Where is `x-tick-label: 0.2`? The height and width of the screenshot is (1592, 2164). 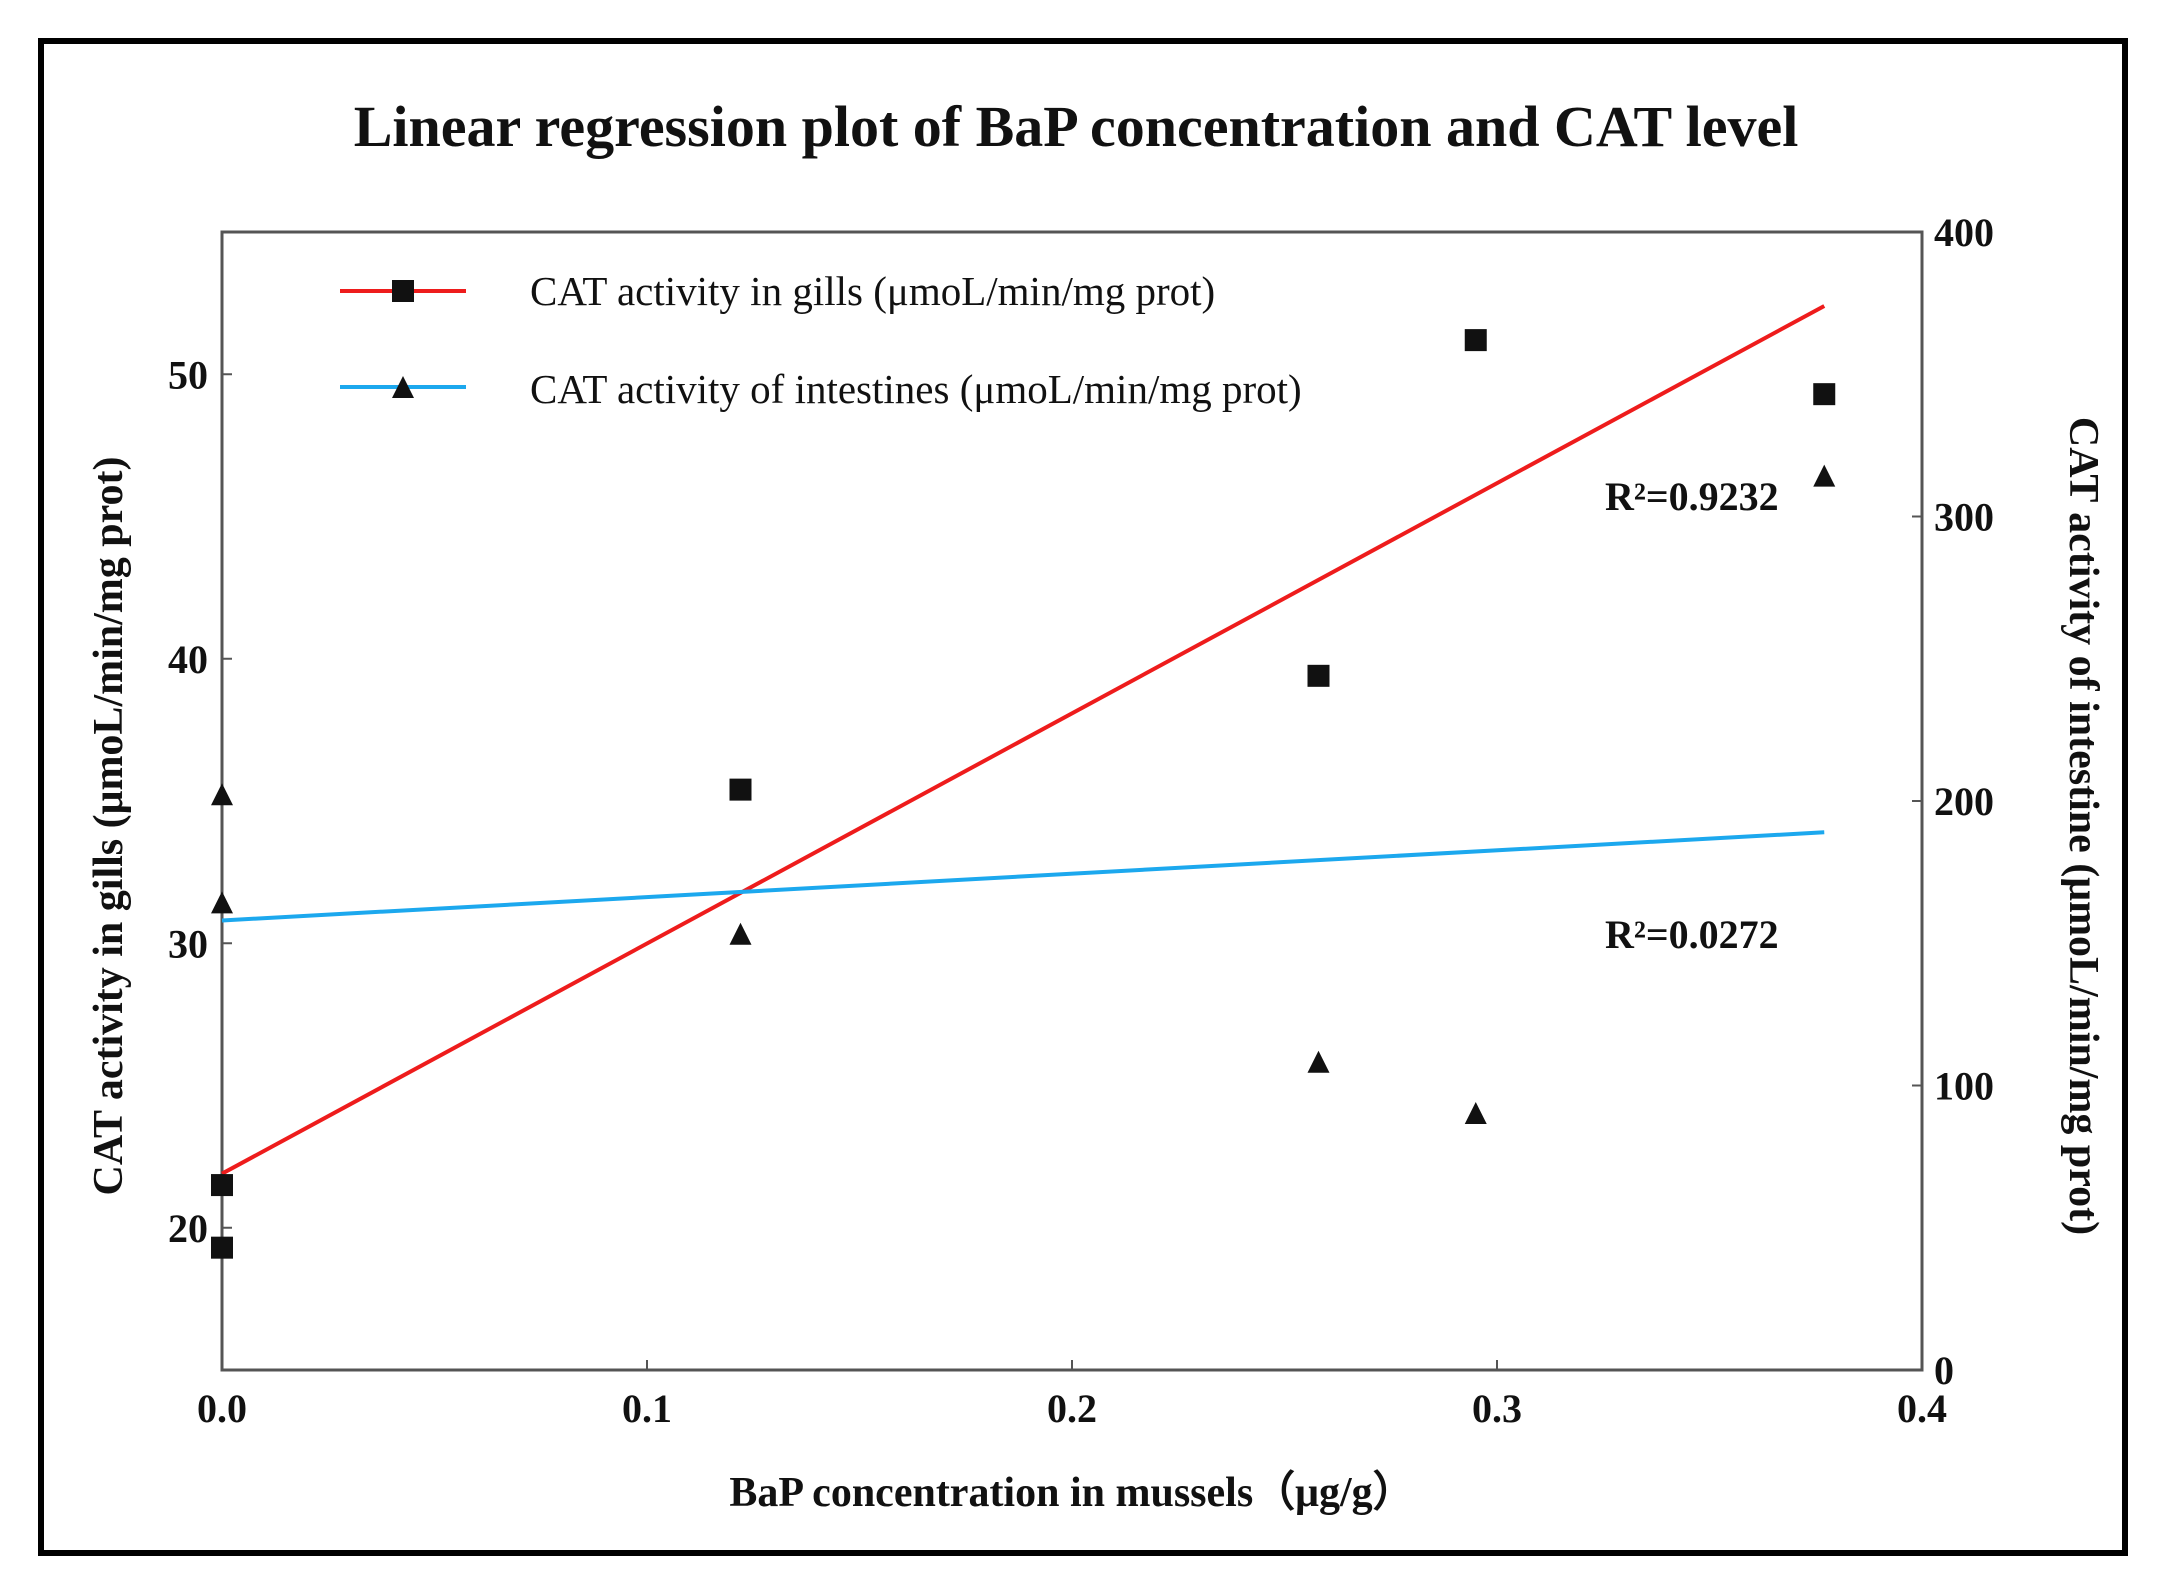
x-tick-label: 0.2 is located at coordinates (1072, 1408).